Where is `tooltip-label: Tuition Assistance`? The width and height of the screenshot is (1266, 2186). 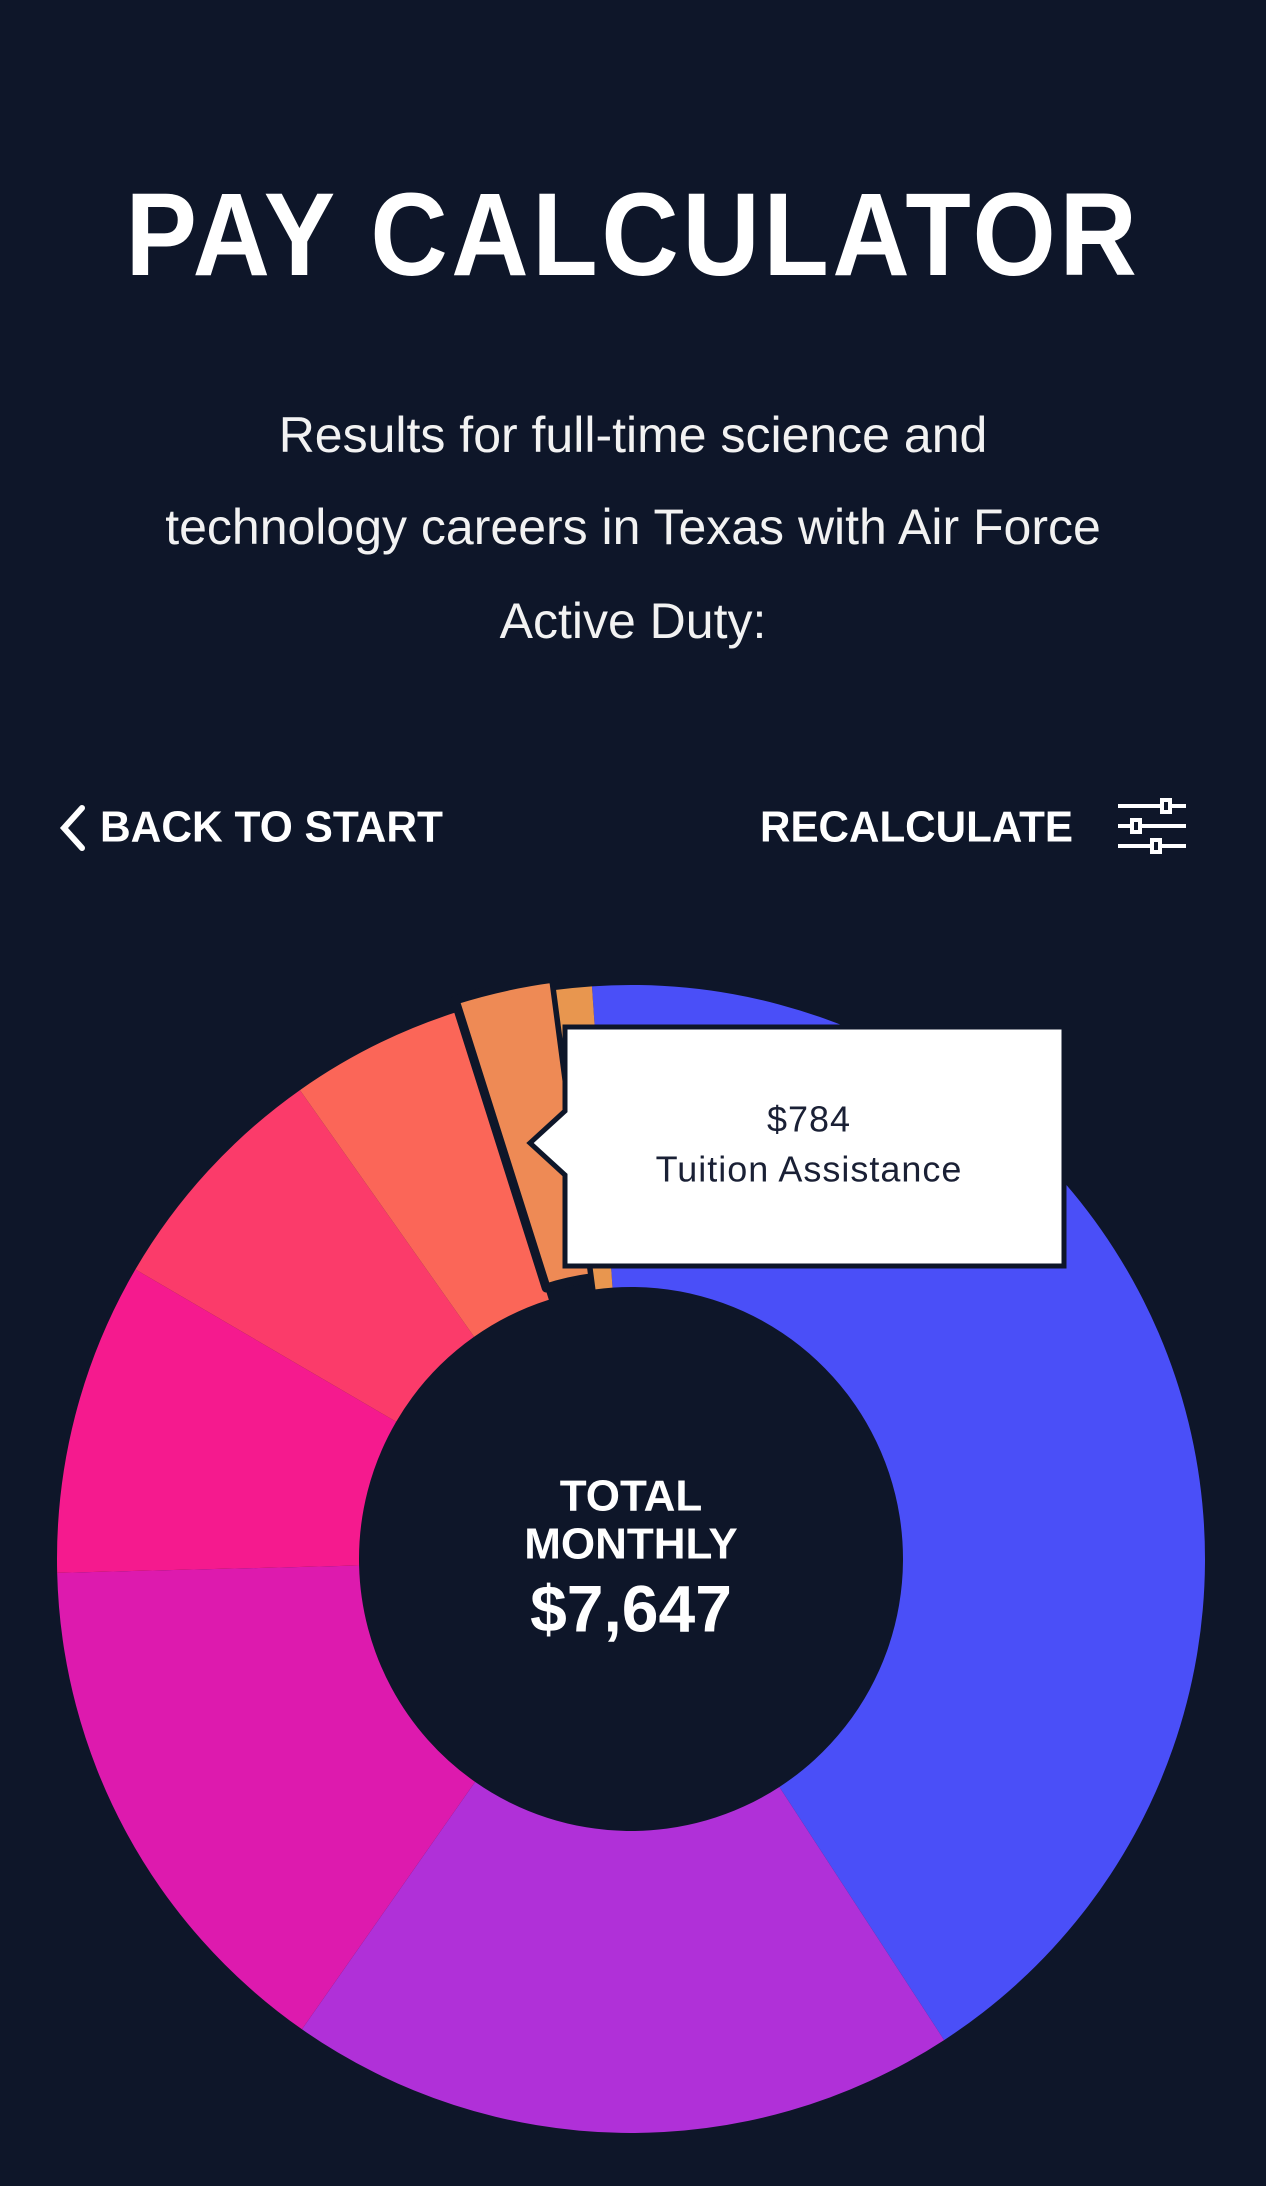
tooltip-label: Tuition Assistance is located at coordinates (809, 1169).